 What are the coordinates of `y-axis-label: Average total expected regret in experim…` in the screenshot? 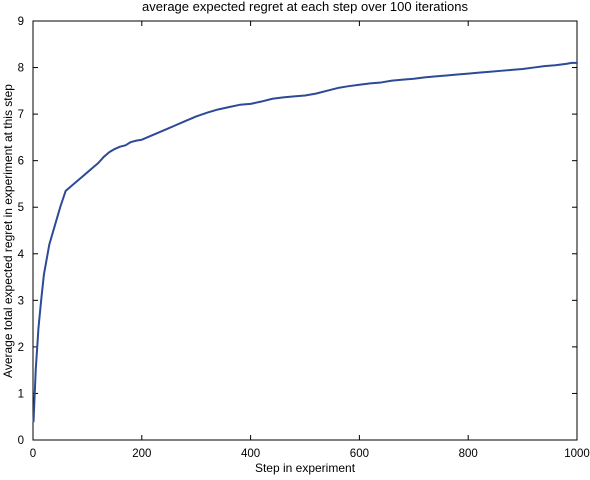 It's located at (8, 231).